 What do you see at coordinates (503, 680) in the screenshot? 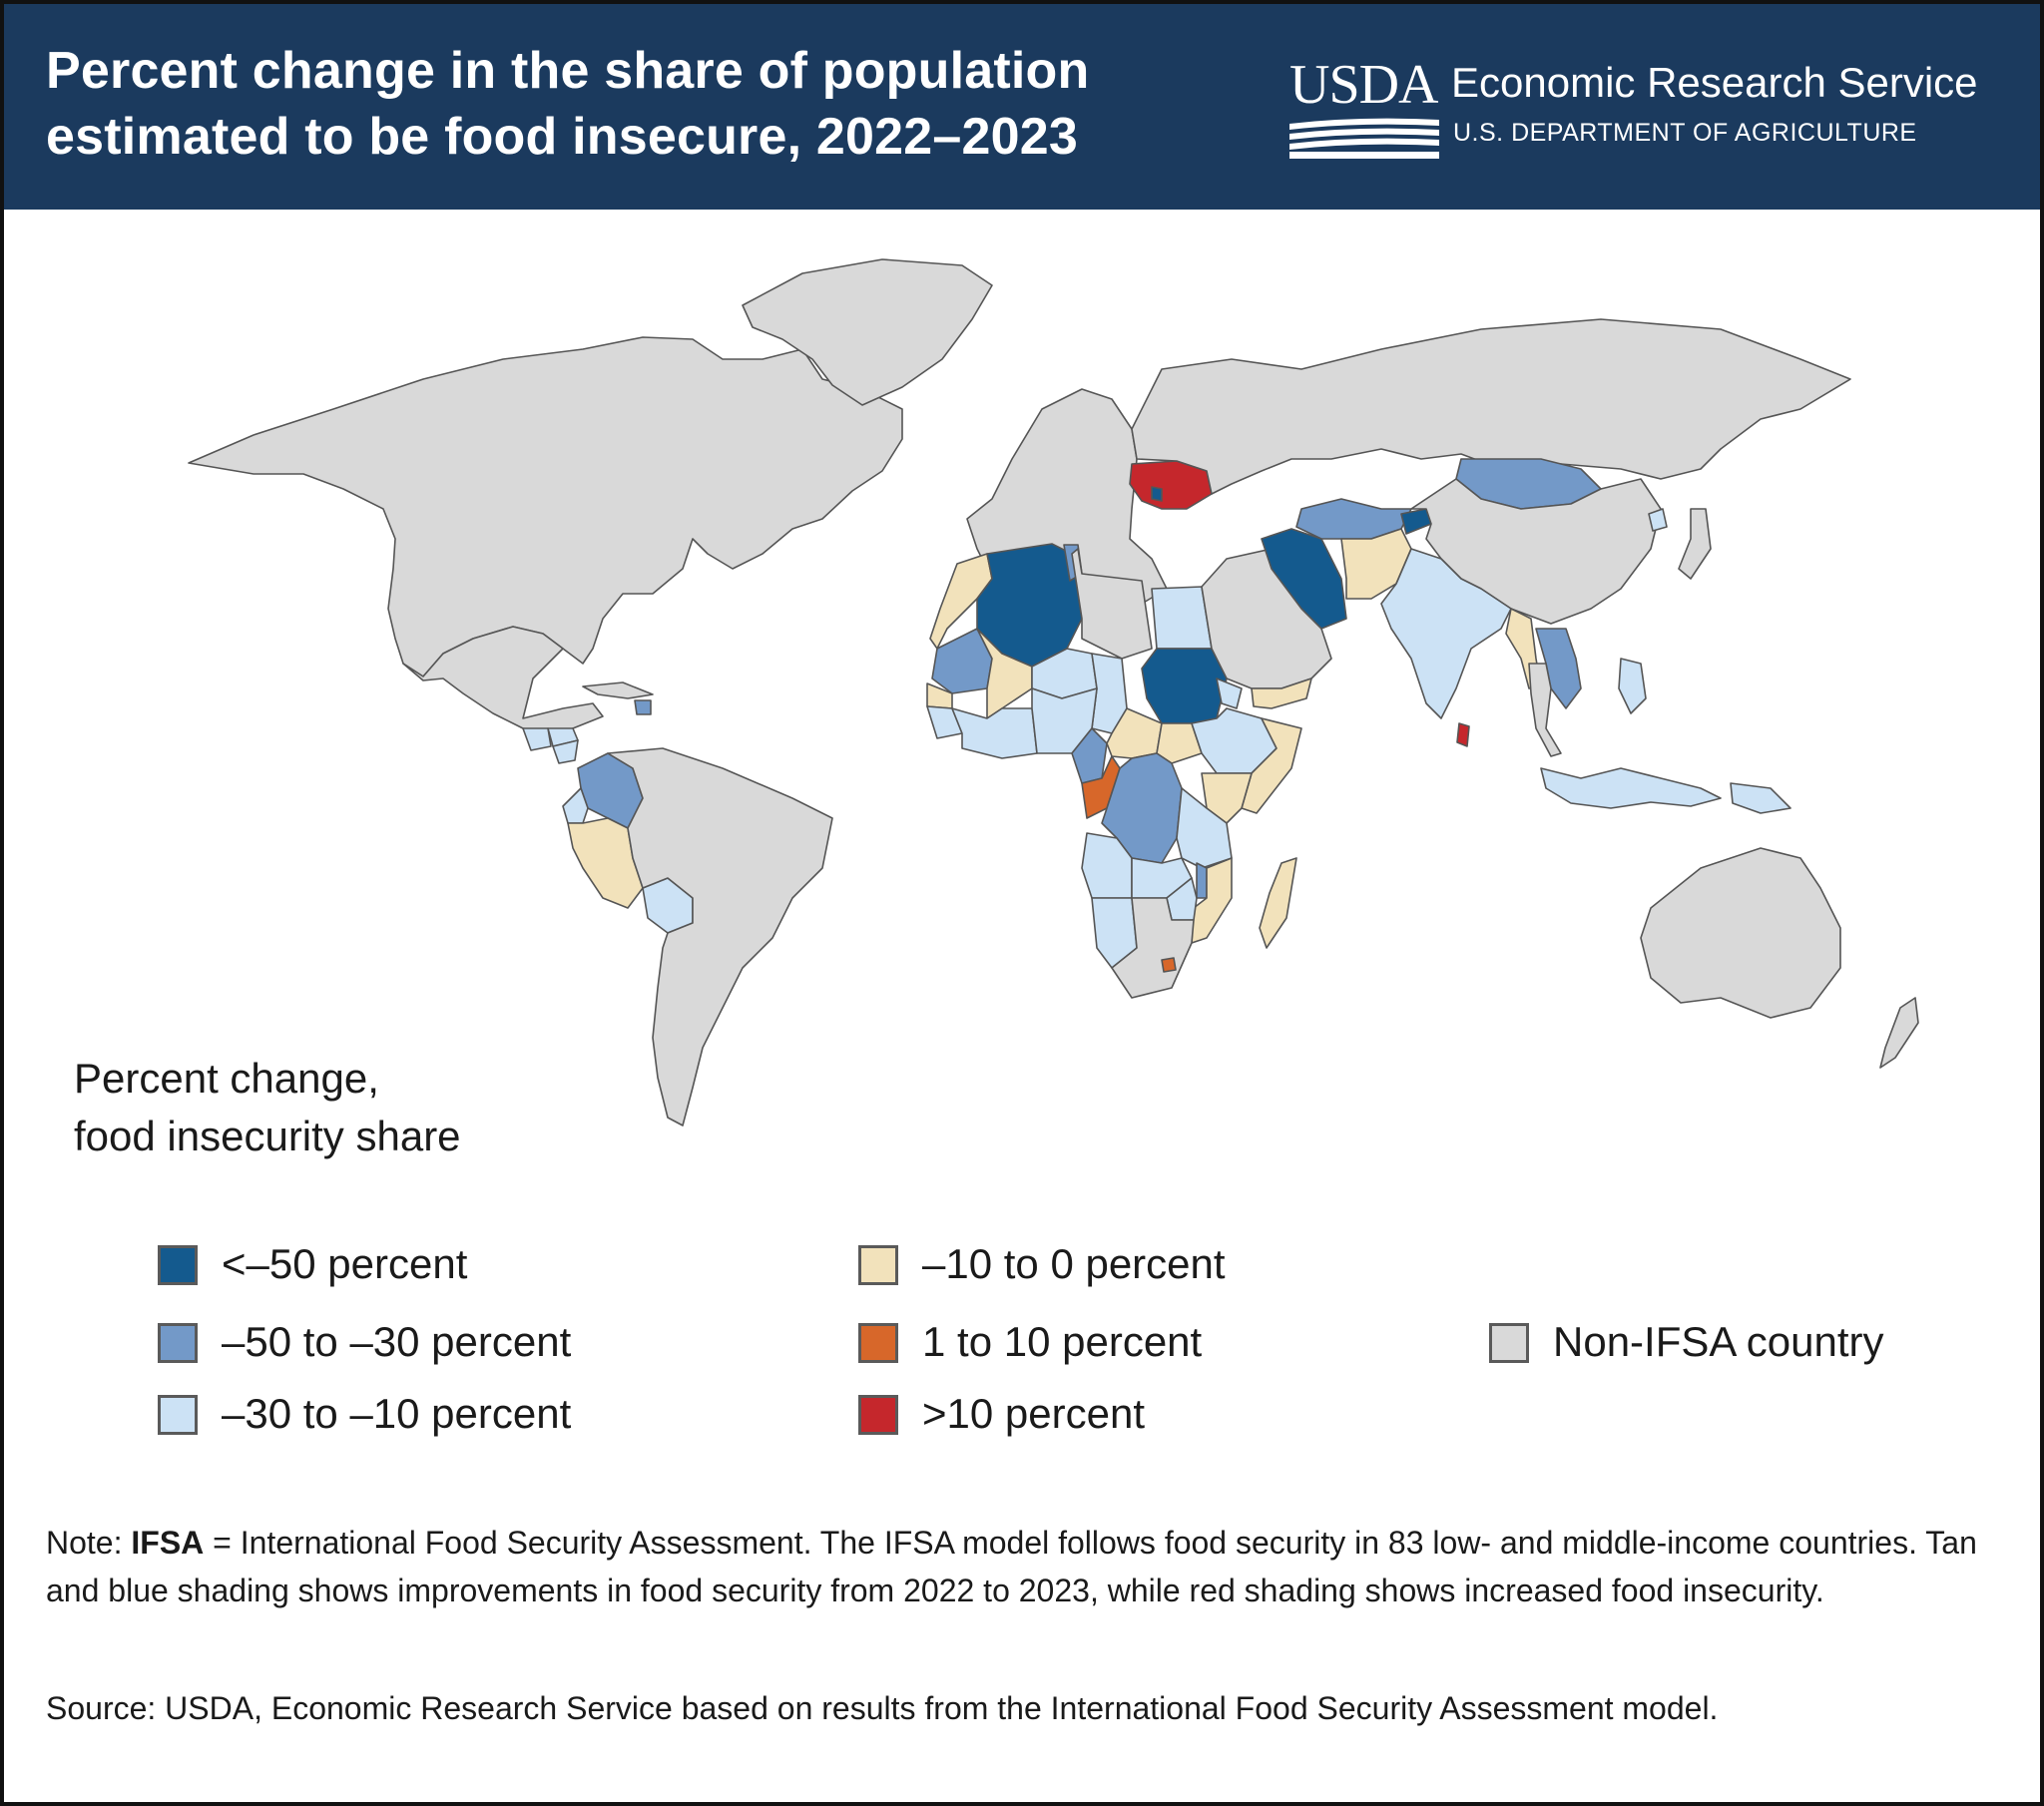
I see `map-region-mexico` at bounding box center [503, 680].